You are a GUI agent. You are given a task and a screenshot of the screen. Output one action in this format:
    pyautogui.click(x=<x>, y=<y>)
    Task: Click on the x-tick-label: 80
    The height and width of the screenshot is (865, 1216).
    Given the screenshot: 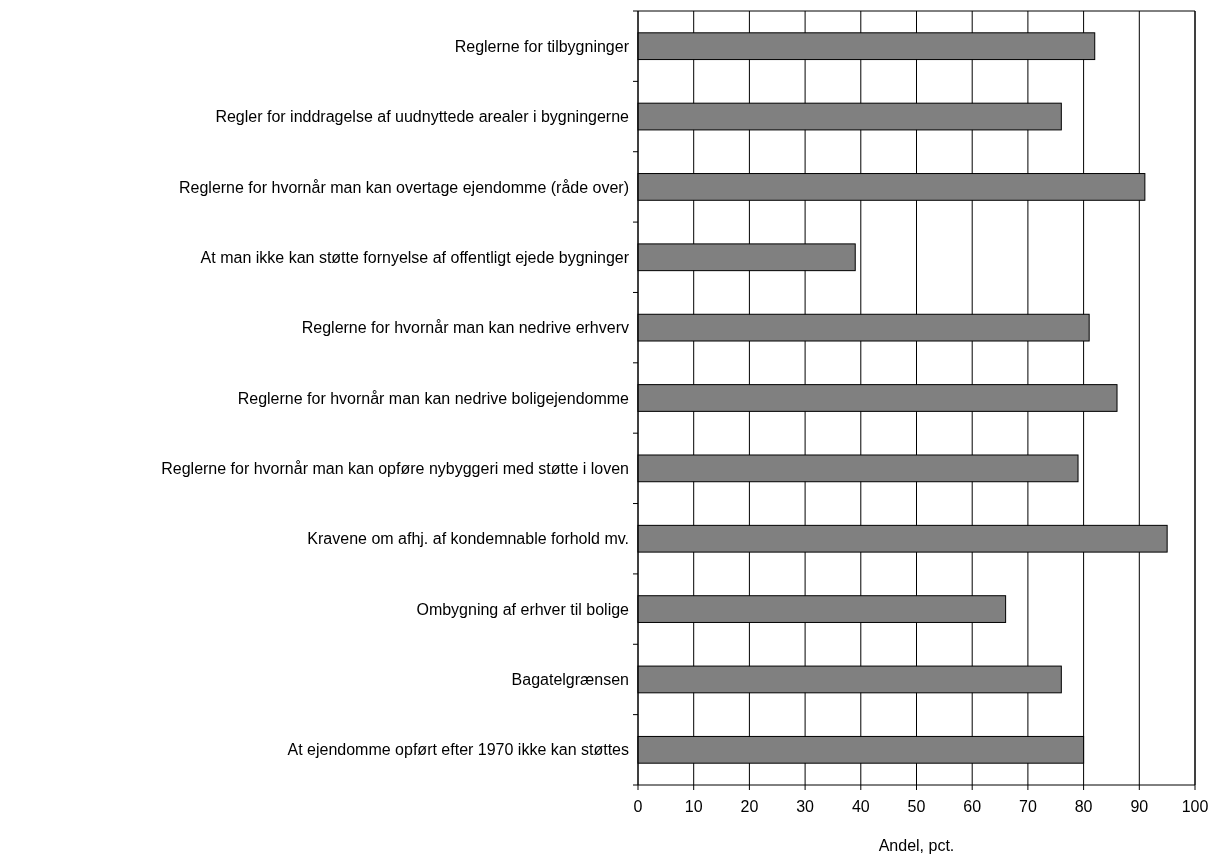 What is the action you would take?
    pyautogui.click(x=1083, y=806)
    